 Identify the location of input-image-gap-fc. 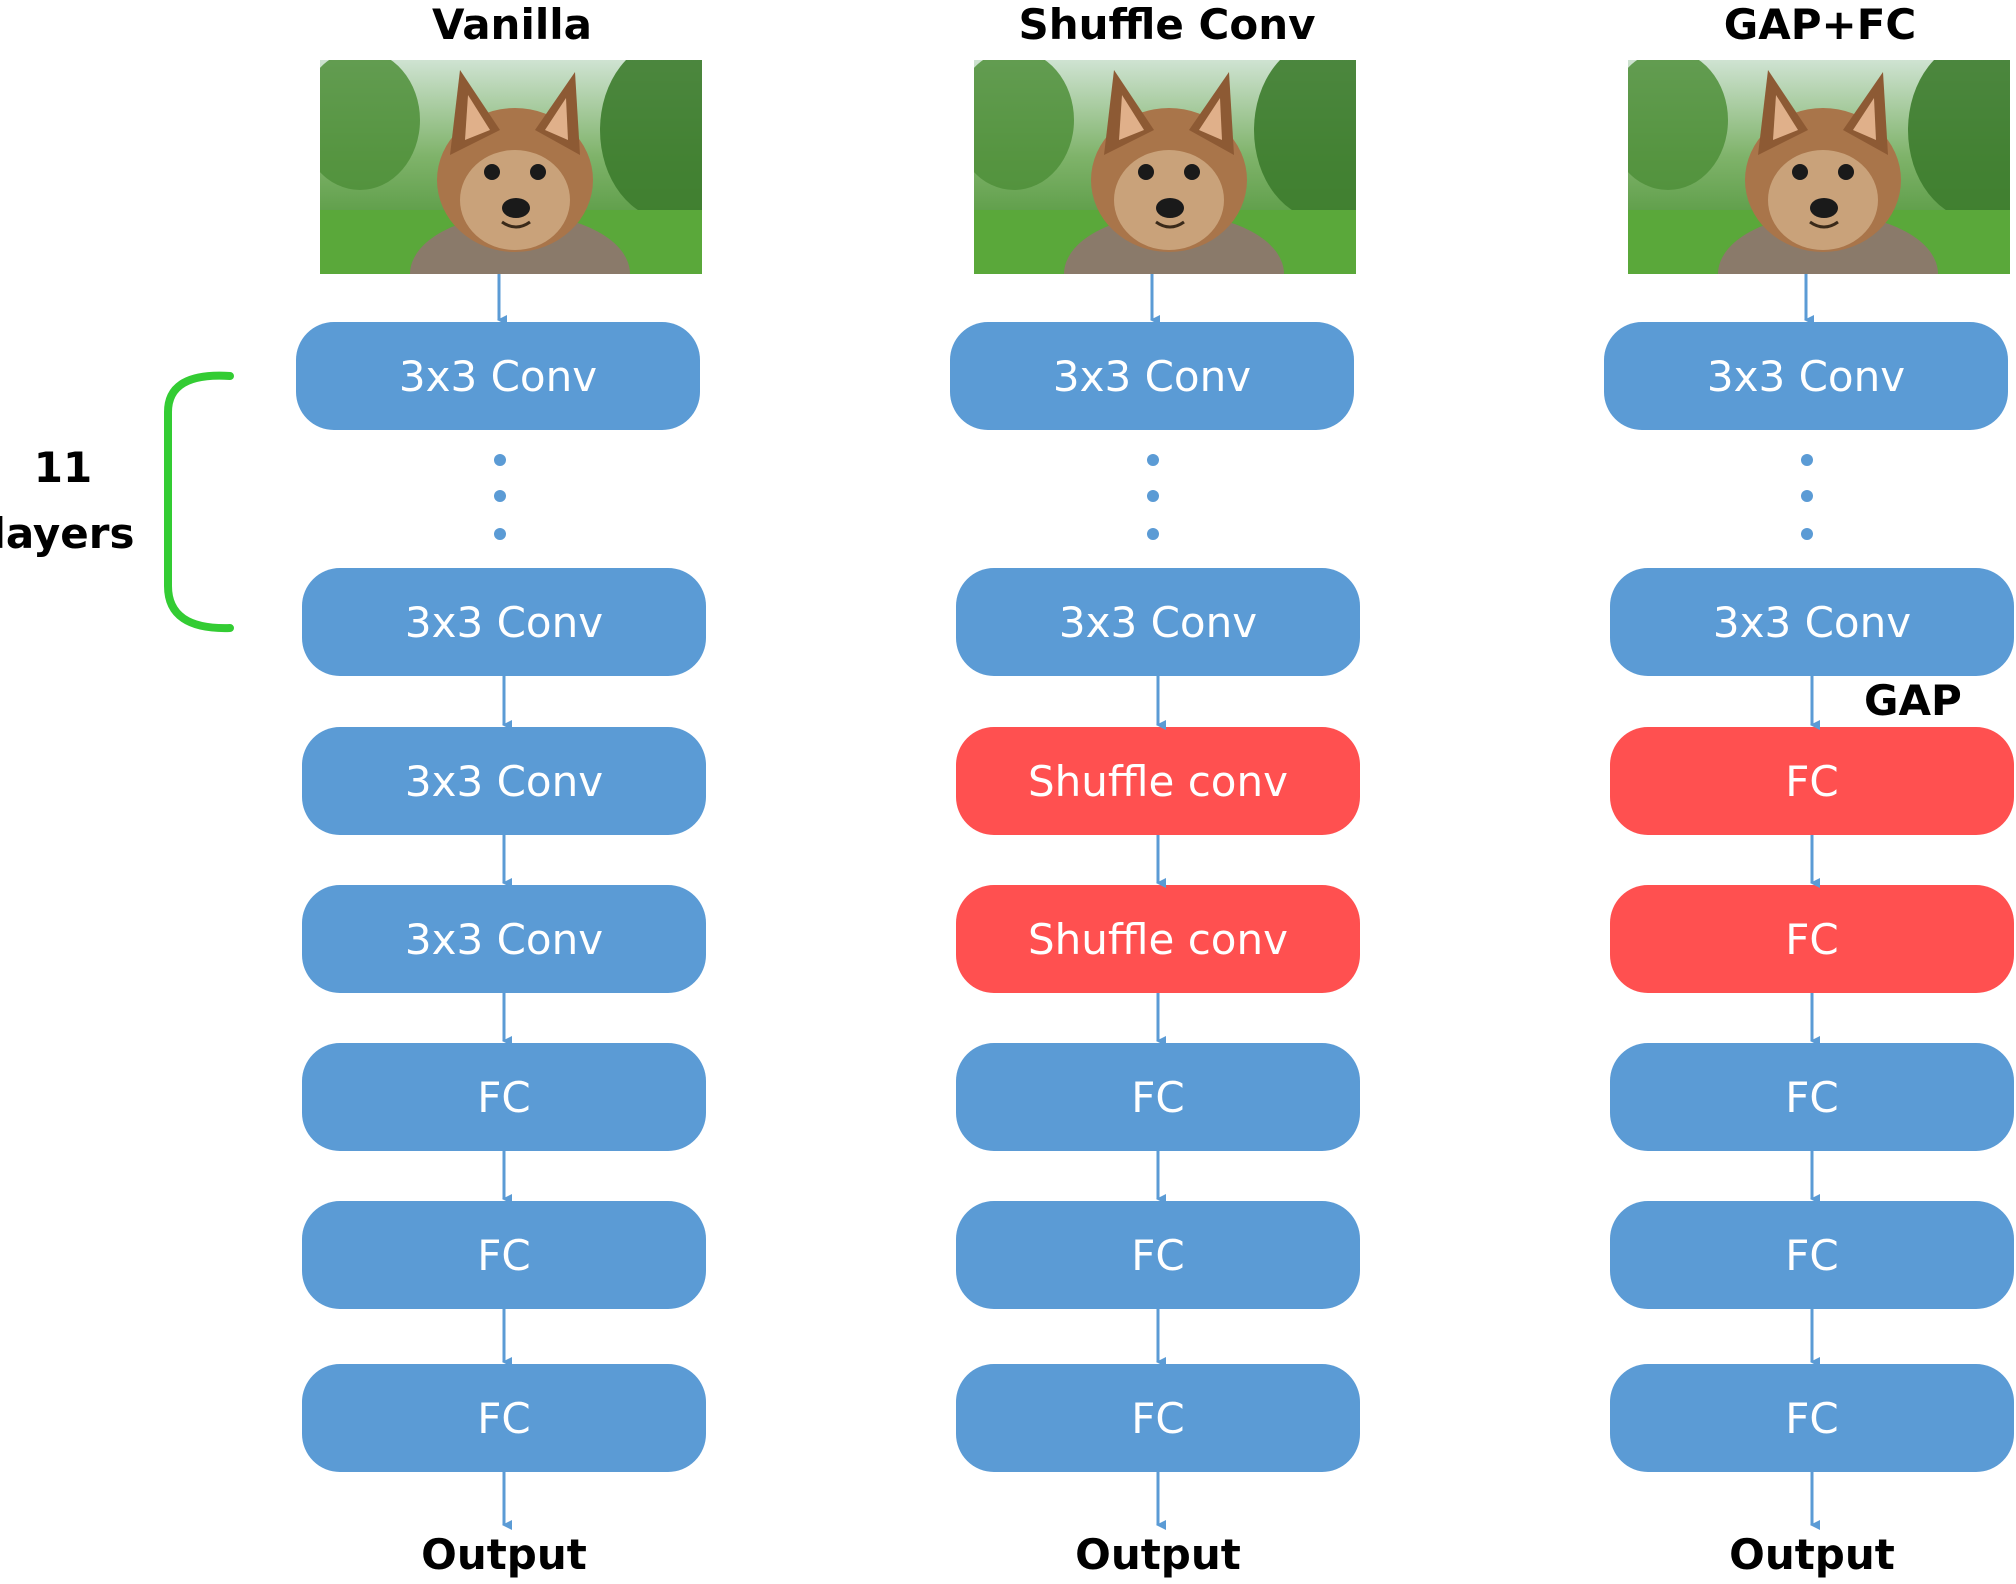
(1819, 167).